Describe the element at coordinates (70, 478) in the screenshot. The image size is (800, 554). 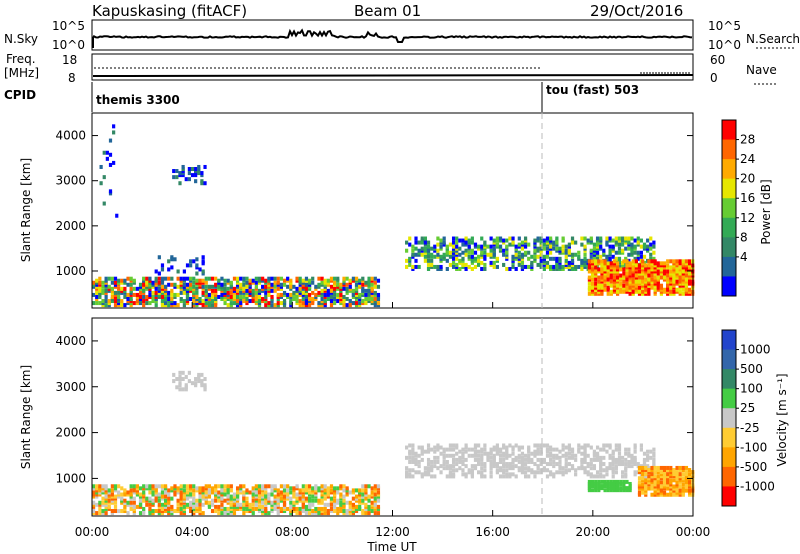
I see `y-tick-label: 1000` at that location.